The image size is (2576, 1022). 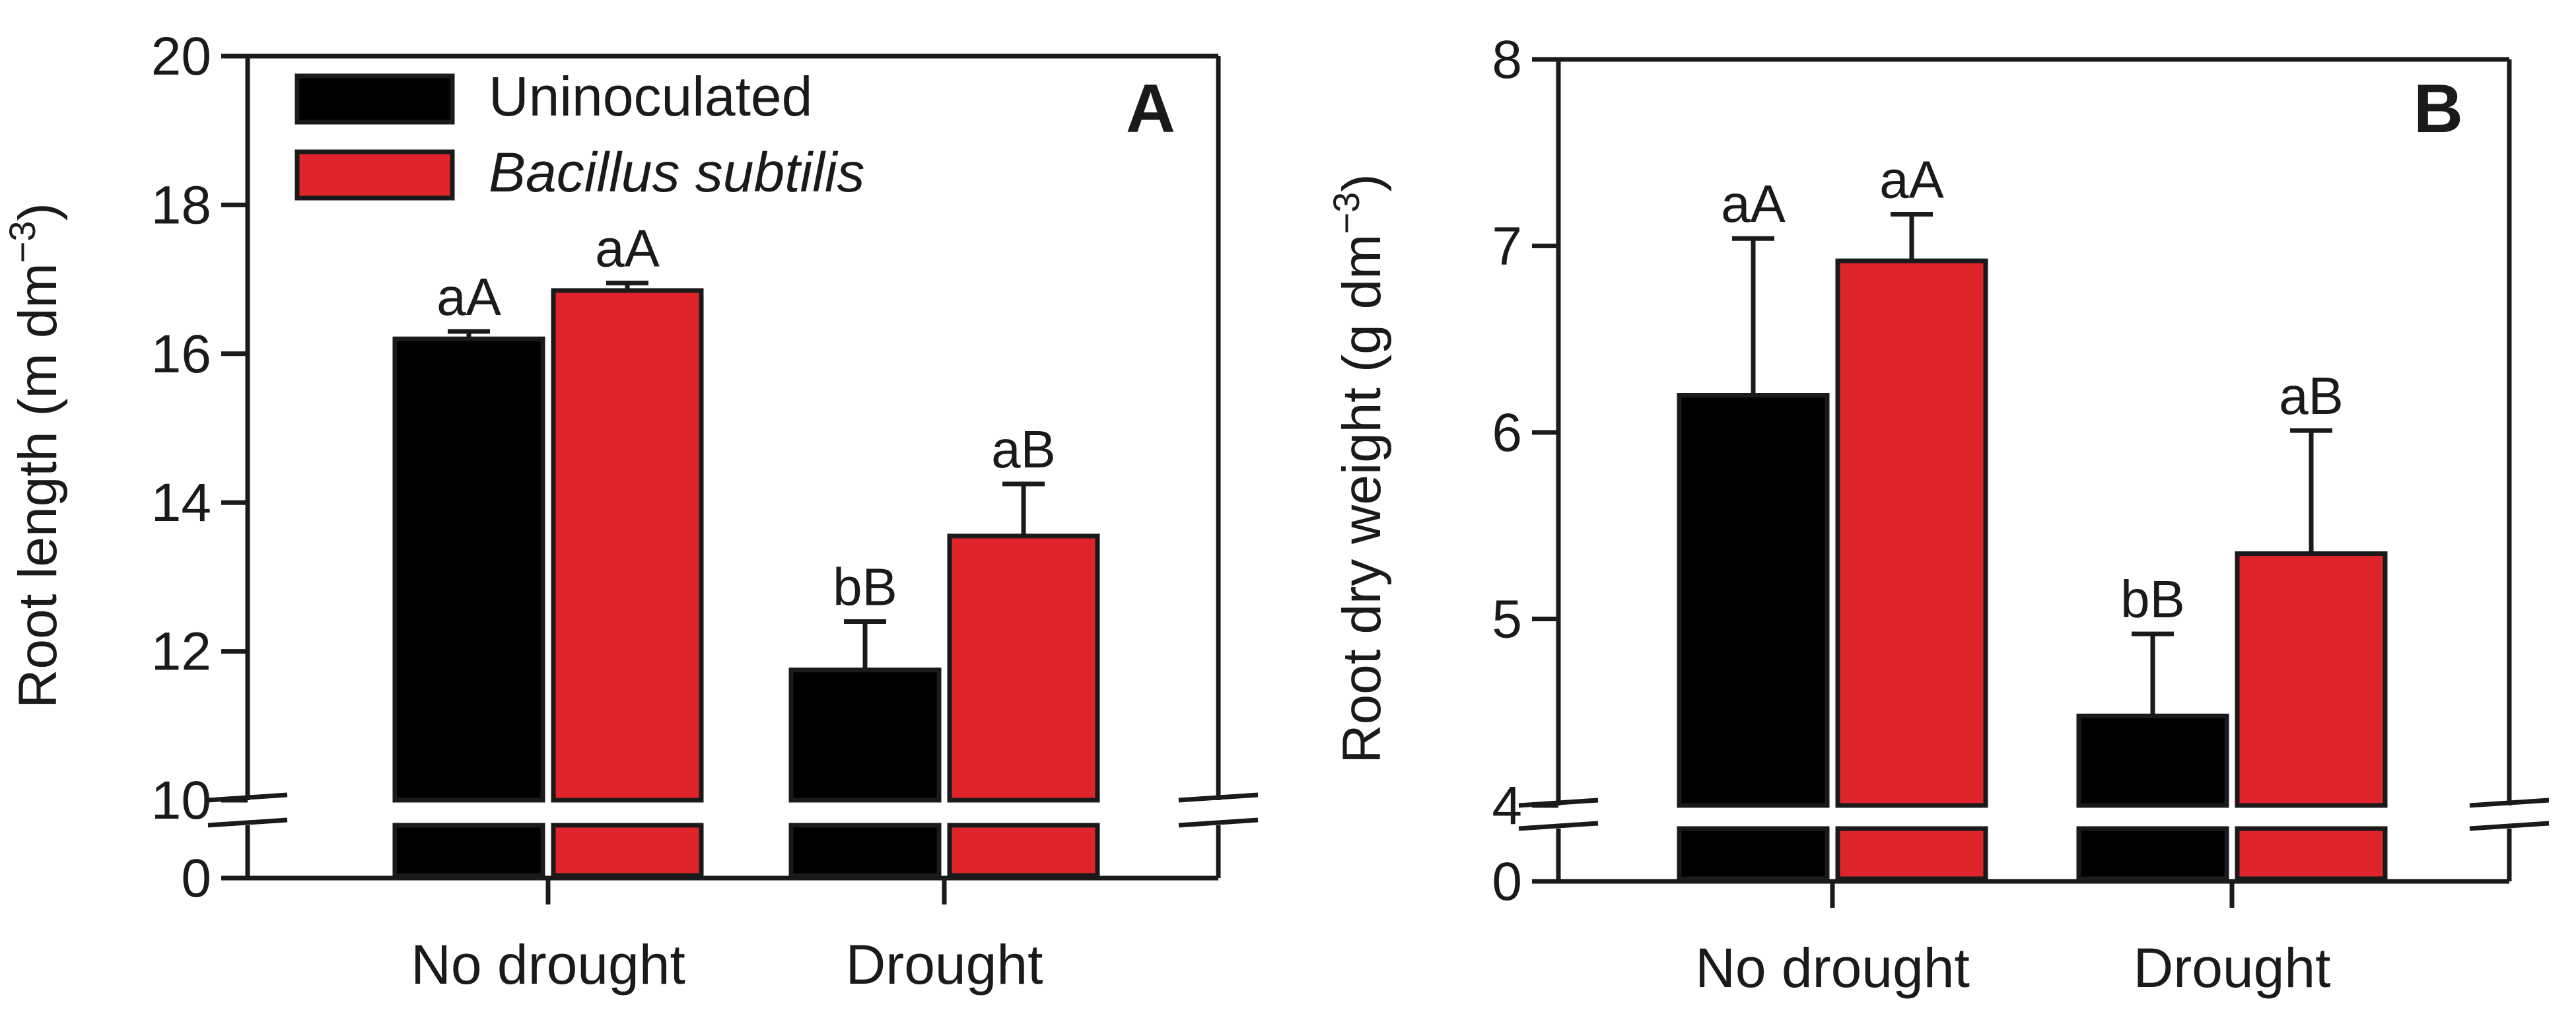 What do you see at coordinates (650, 96) in the screenshot?
I see `legend-label: Uninoculated` at bounding box center [650, 96].